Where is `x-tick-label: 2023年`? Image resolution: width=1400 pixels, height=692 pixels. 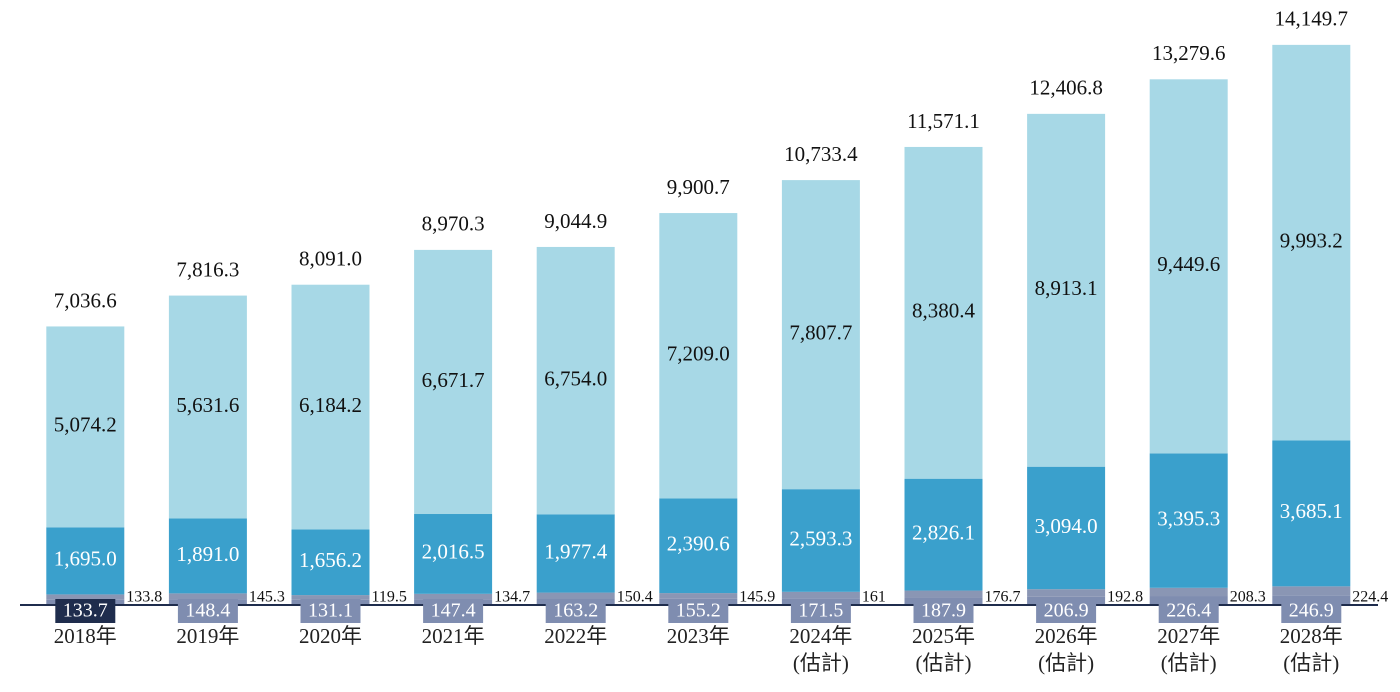 x-tick-label: 2023年 is located at coordinates (698, 636).